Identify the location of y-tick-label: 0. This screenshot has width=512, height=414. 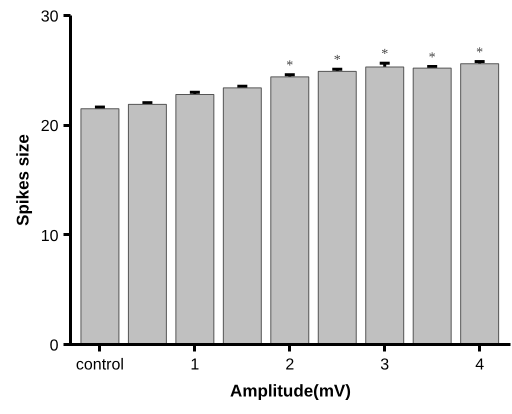
(54, 346).